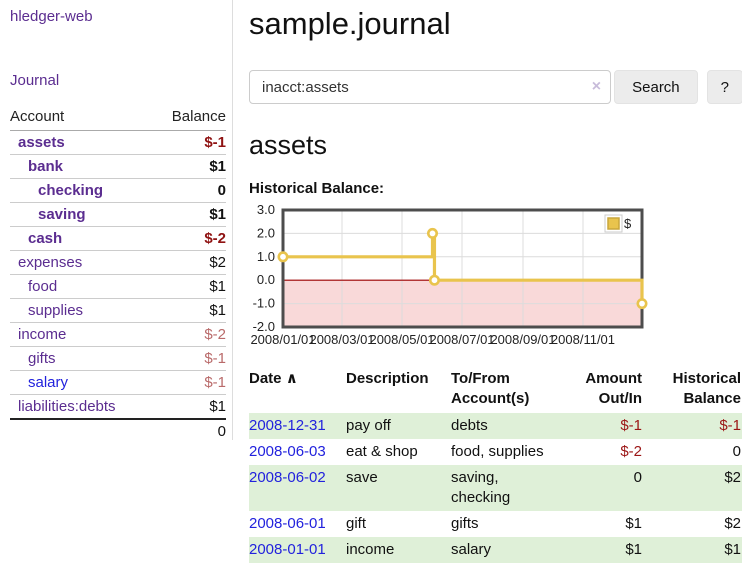 The image size is (742, 582). What do you see at coordinates (341, 339) in the screenshot?
I see `x-axis-tick-label: 2008/03/01` at bounding box center [341, 339].